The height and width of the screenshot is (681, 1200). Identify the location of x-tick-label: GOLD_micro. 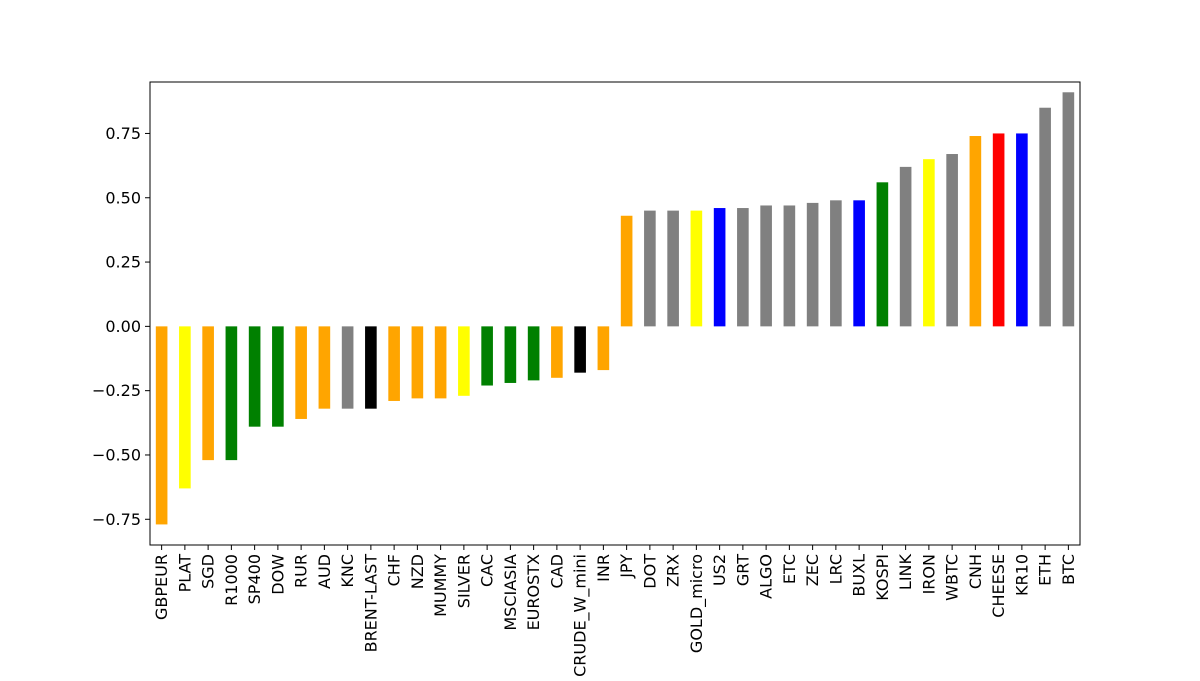
(697, 603).